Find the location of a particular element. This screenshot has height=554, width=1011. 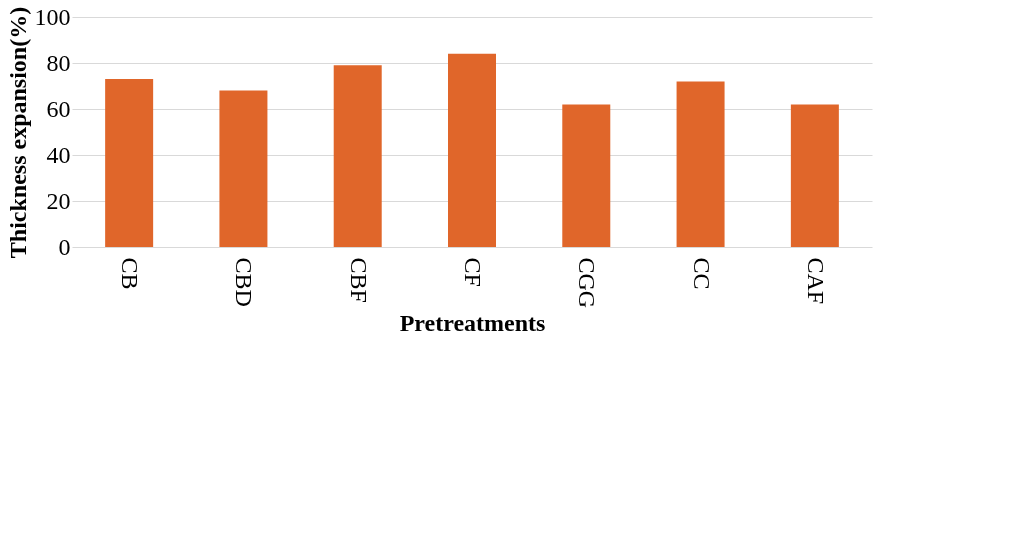

x-tick-label: CB is located at coordinates (130, 273).